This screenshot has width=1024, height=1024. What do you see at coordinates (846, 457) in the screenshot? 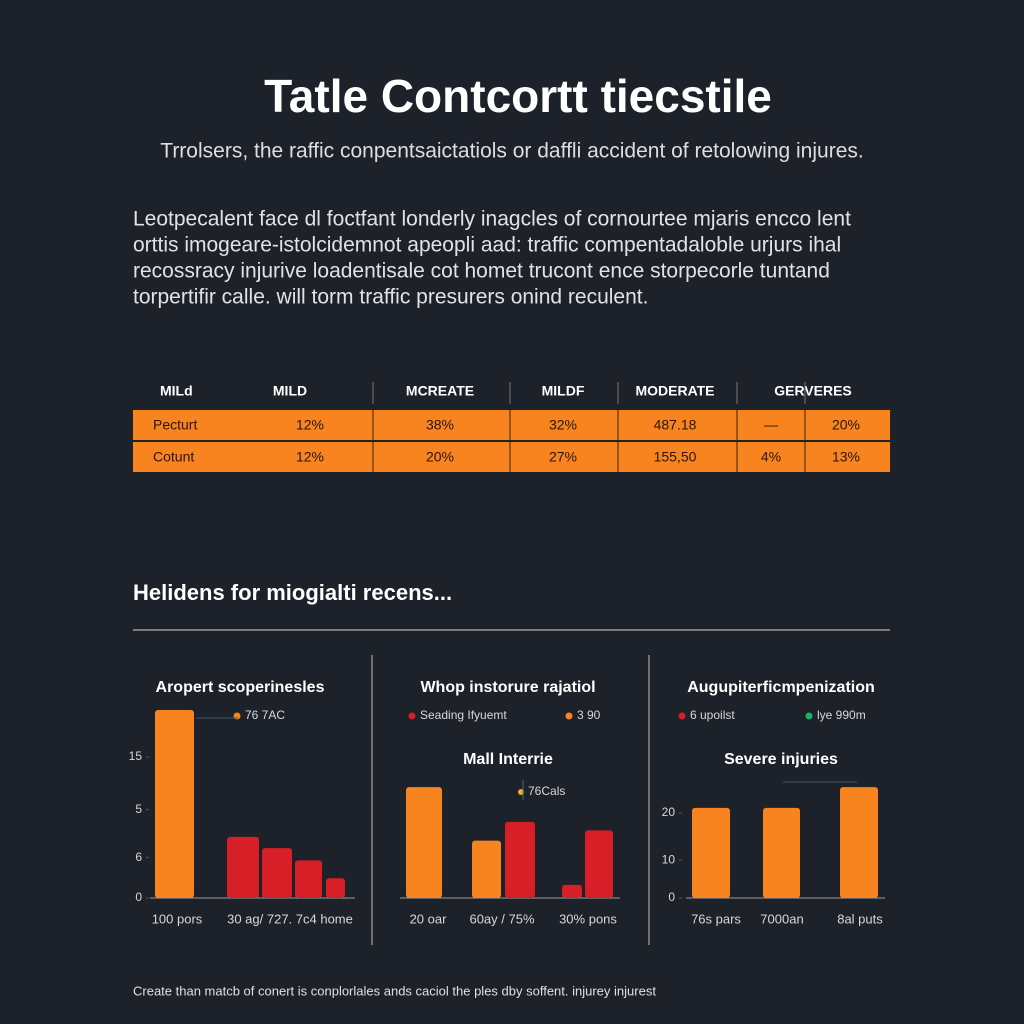
I see `table-cell: 13%` at bounding box center [846, 457].